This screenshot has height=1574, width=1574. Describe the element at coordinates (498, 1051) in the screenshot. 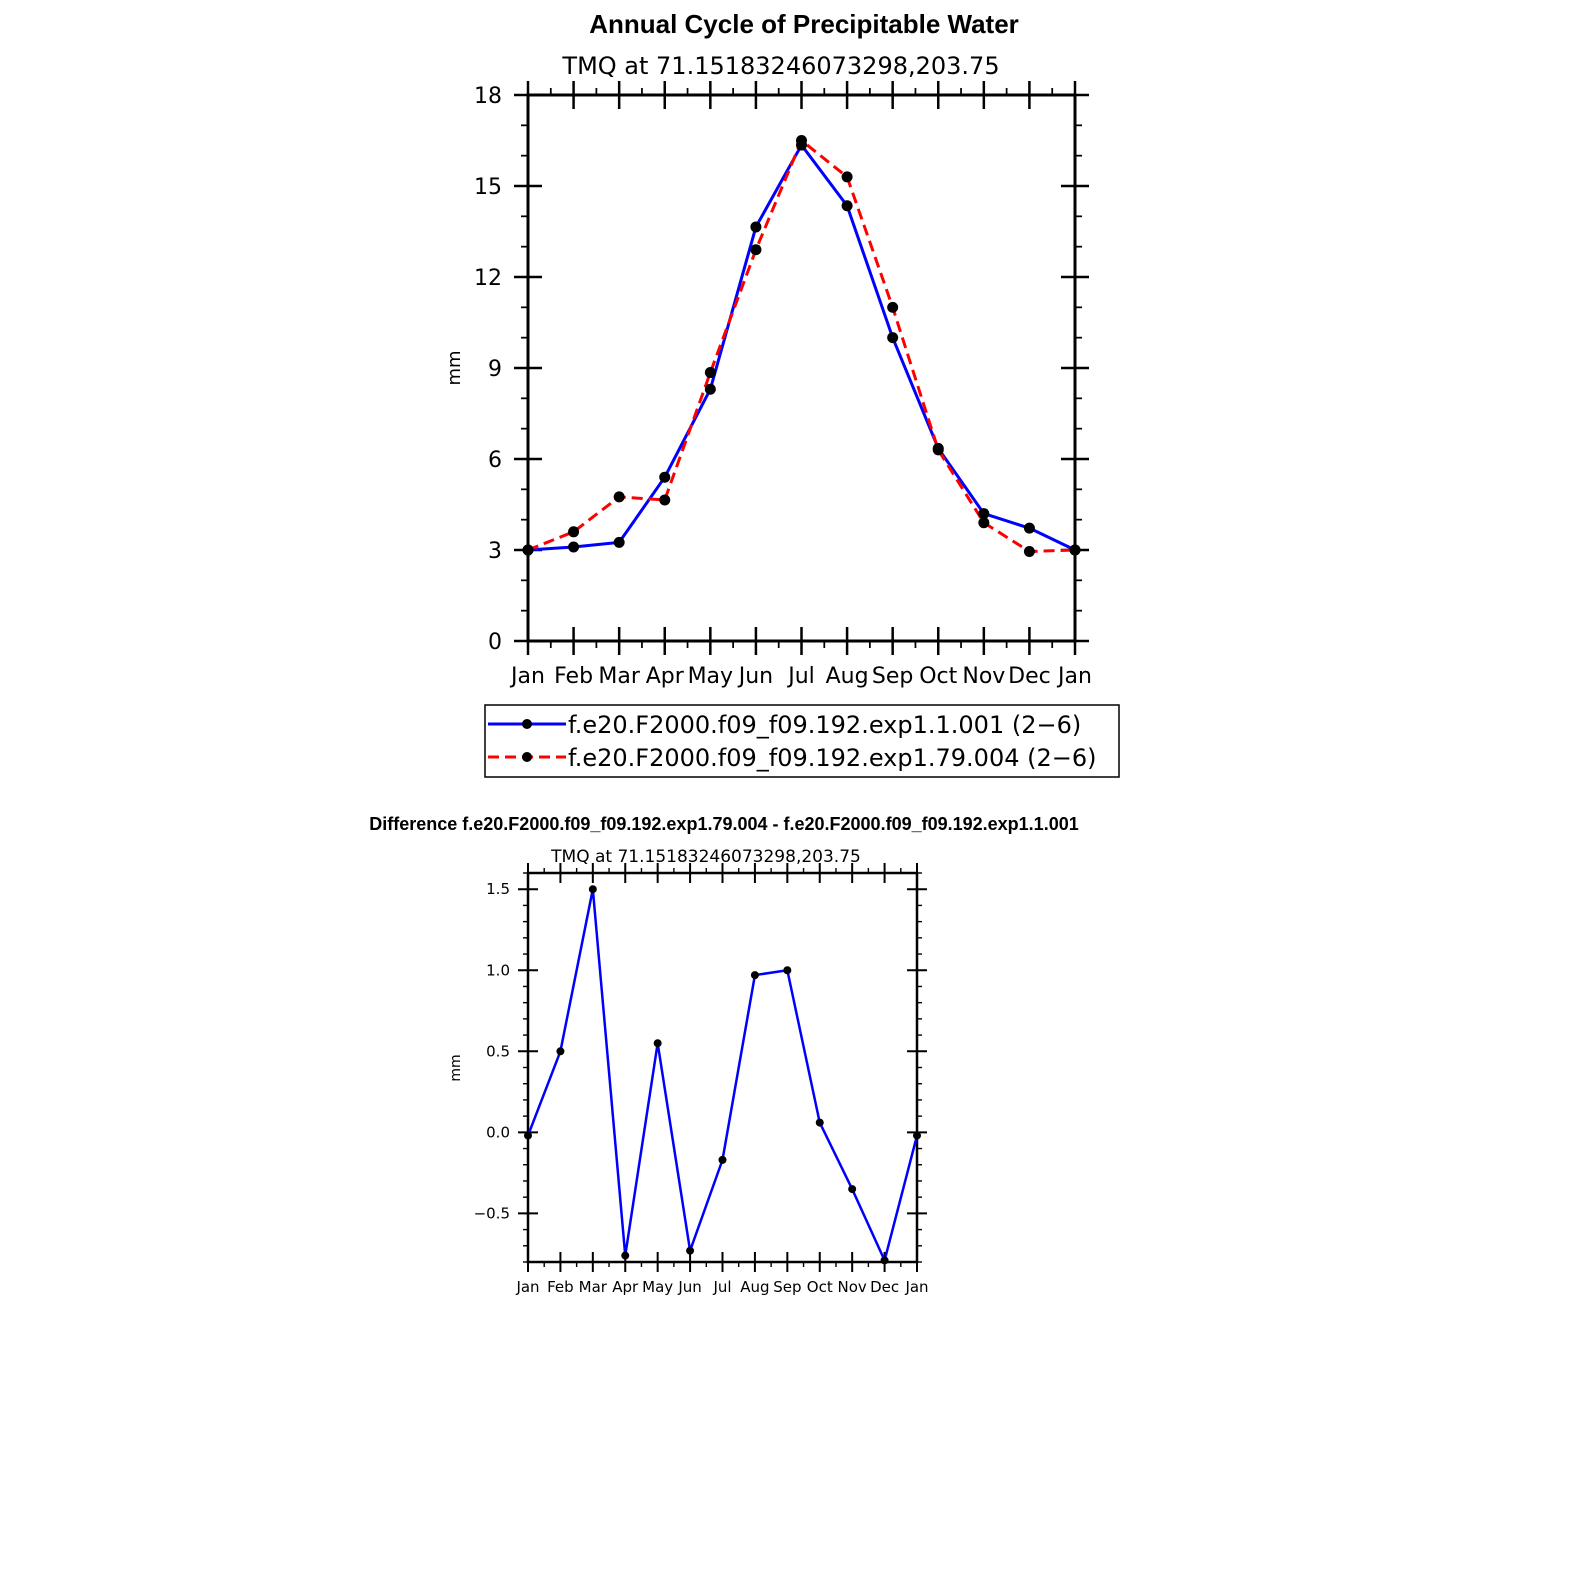

I see `y-tick-label: 0.5` at that location.